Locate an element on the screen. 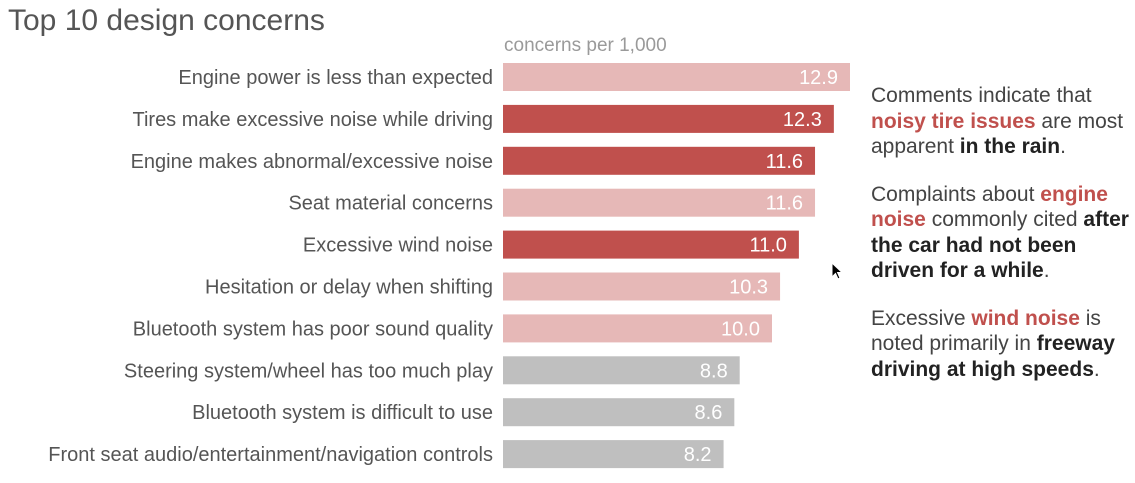  category-label: Hesitation or delay when shifting is located at coordinates (349, 288).